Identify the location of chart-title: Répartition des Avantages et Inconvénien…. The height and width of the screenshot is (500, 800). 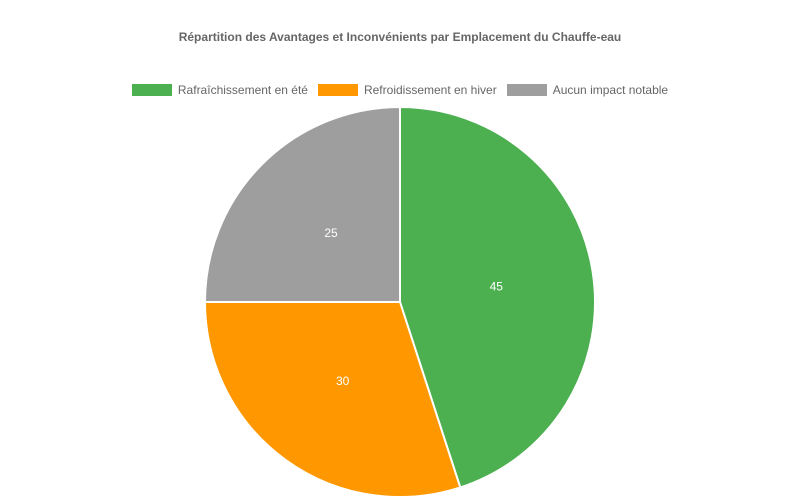
(400, 37).